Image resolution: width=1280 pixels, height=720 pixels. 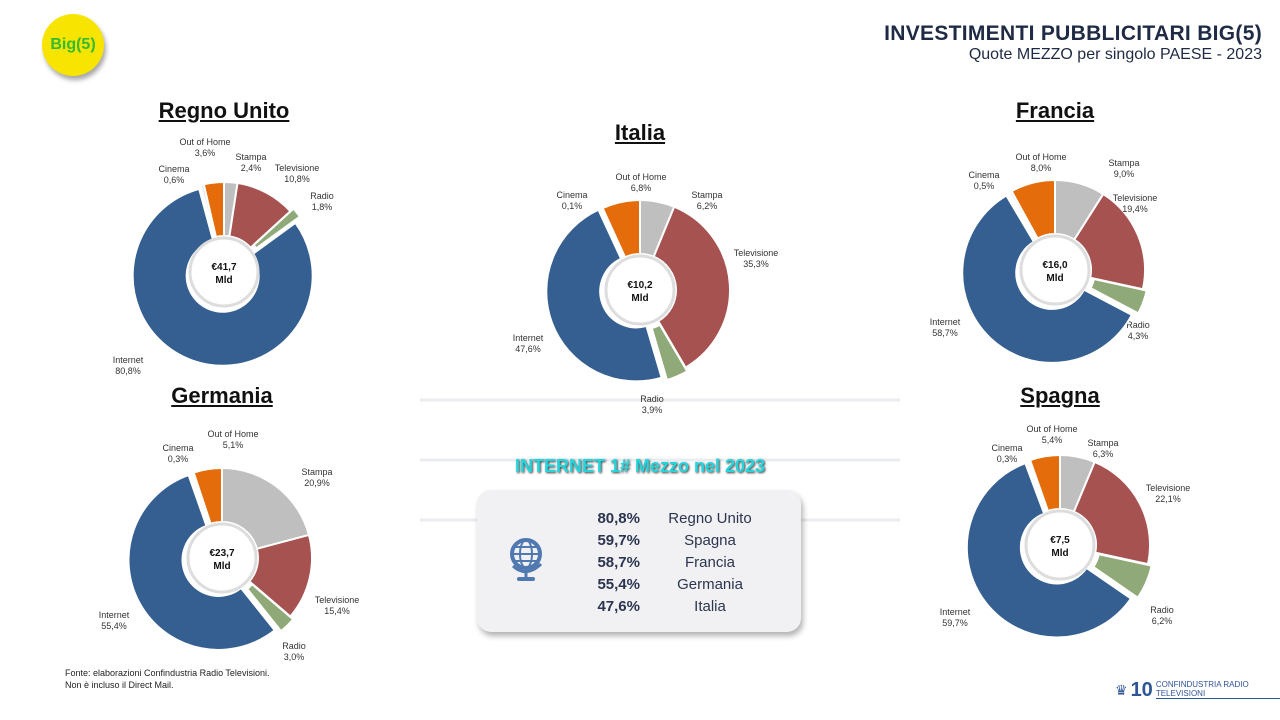 I want to click on summary-row: 58,7% Francia, so click(x=680, y=562).